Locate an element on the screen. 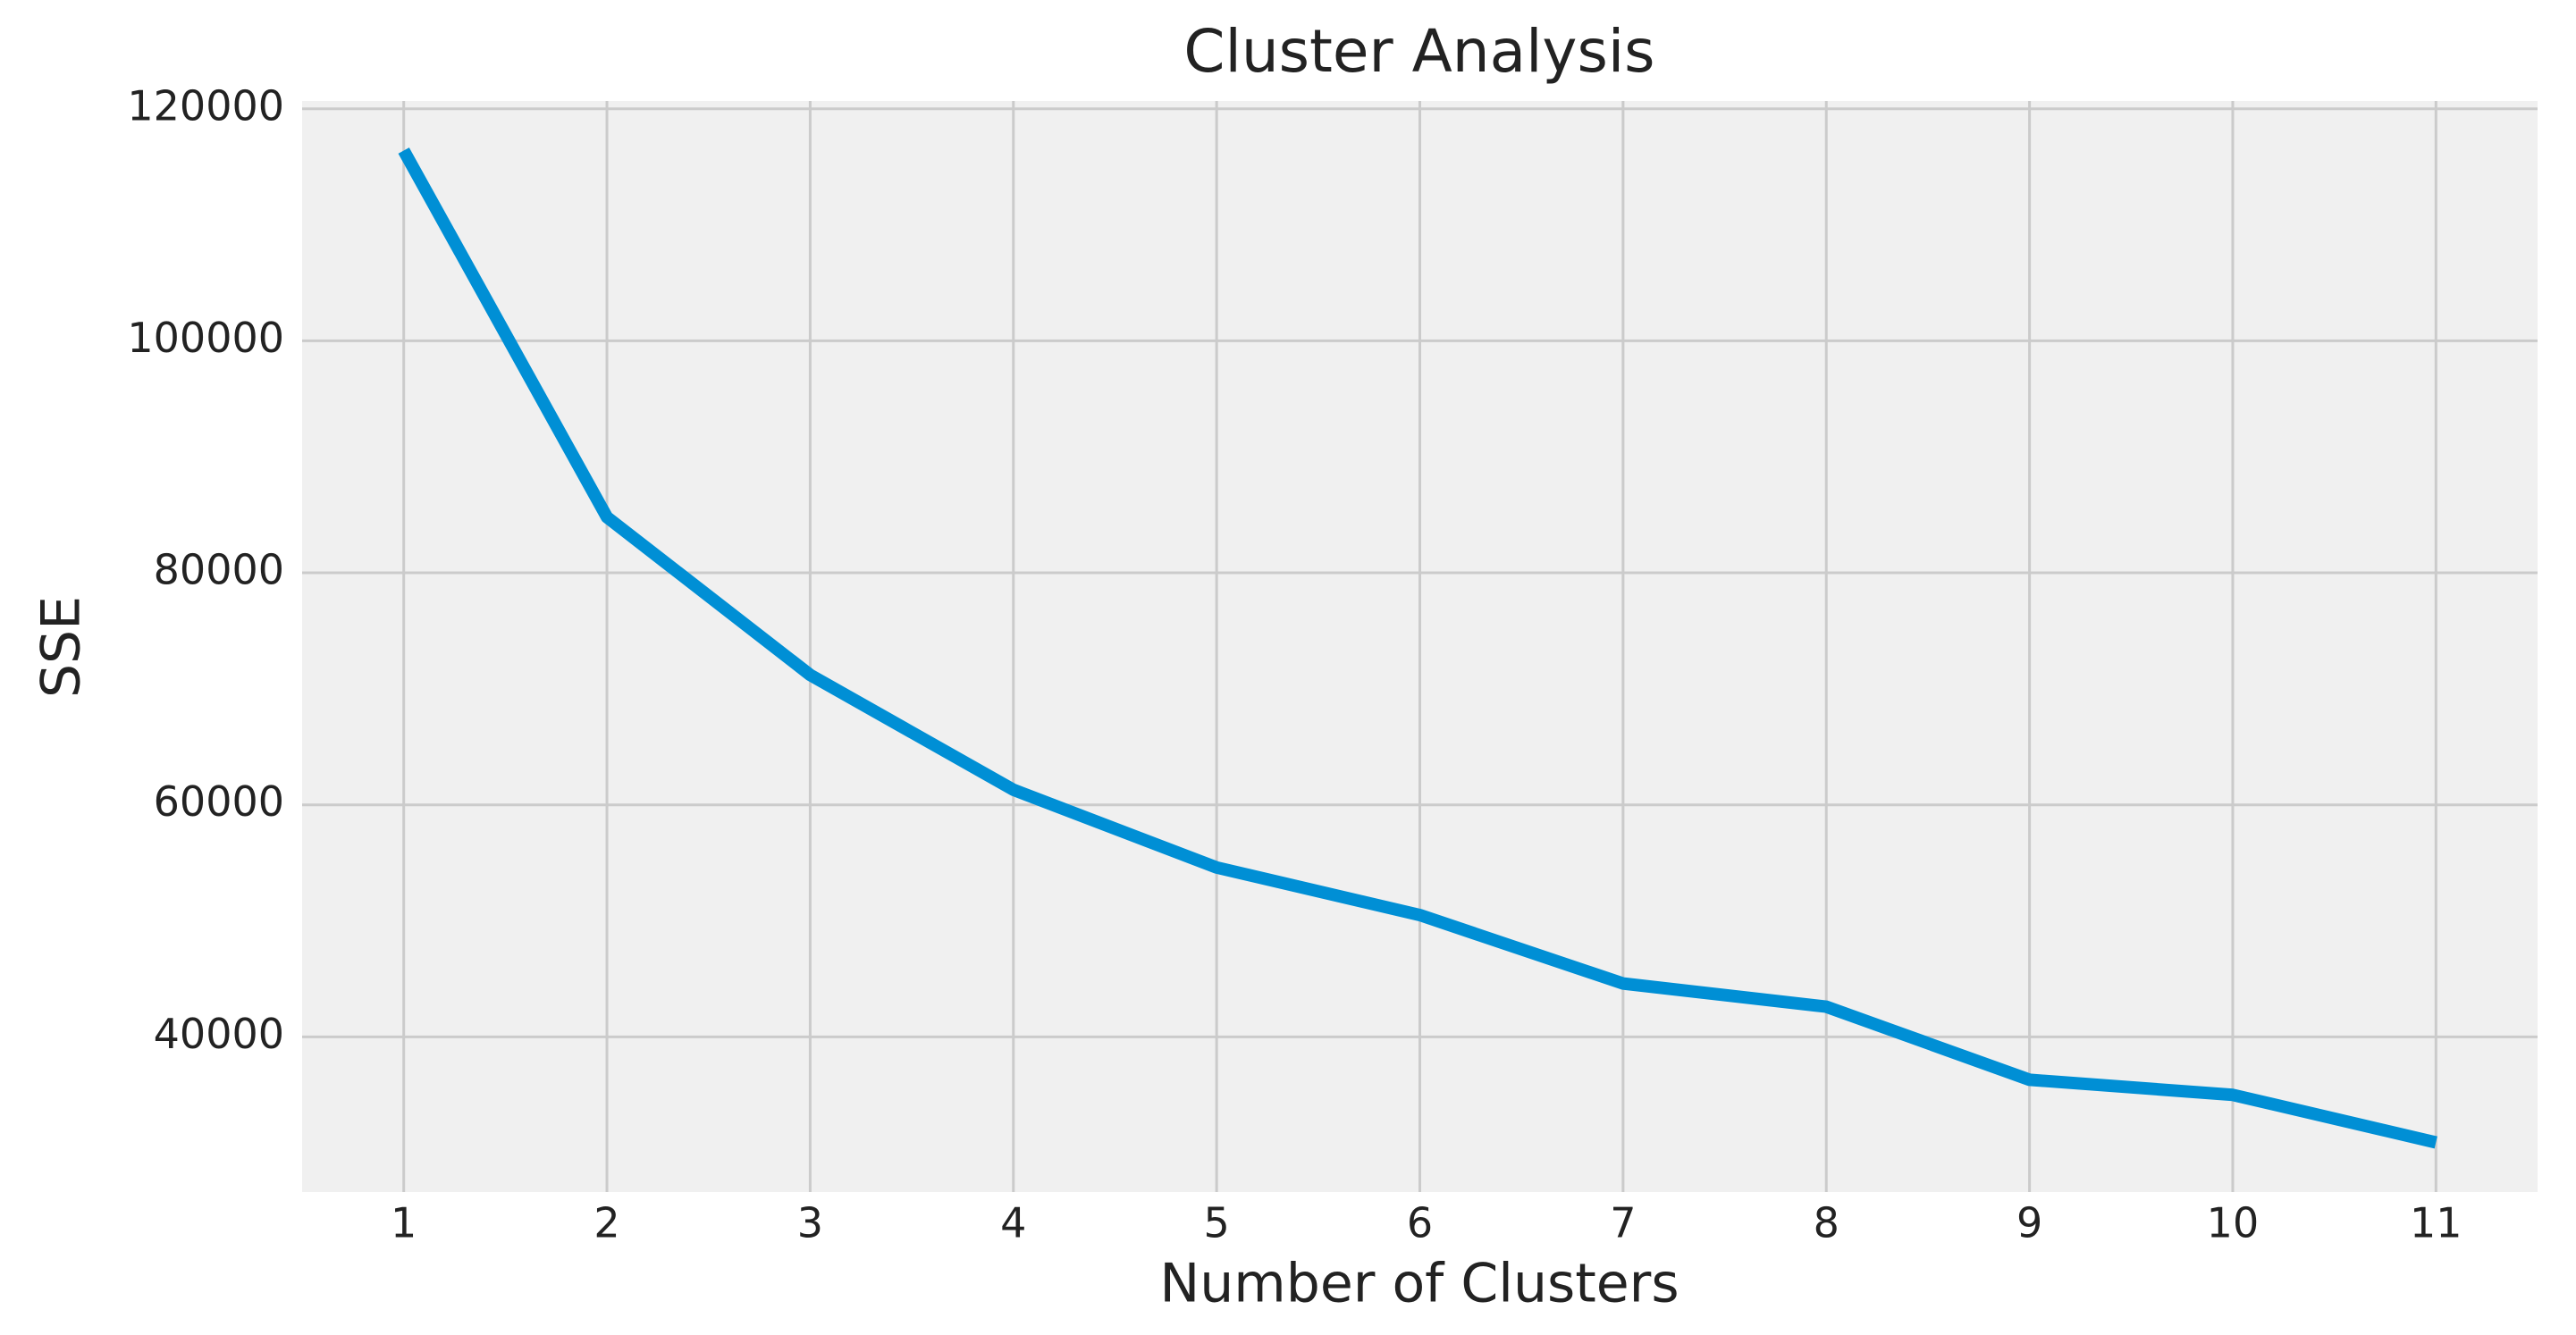 This screenshot has width=2576, height=1335. x-tick-label: 6 is located at coordinates (1420, 1223).